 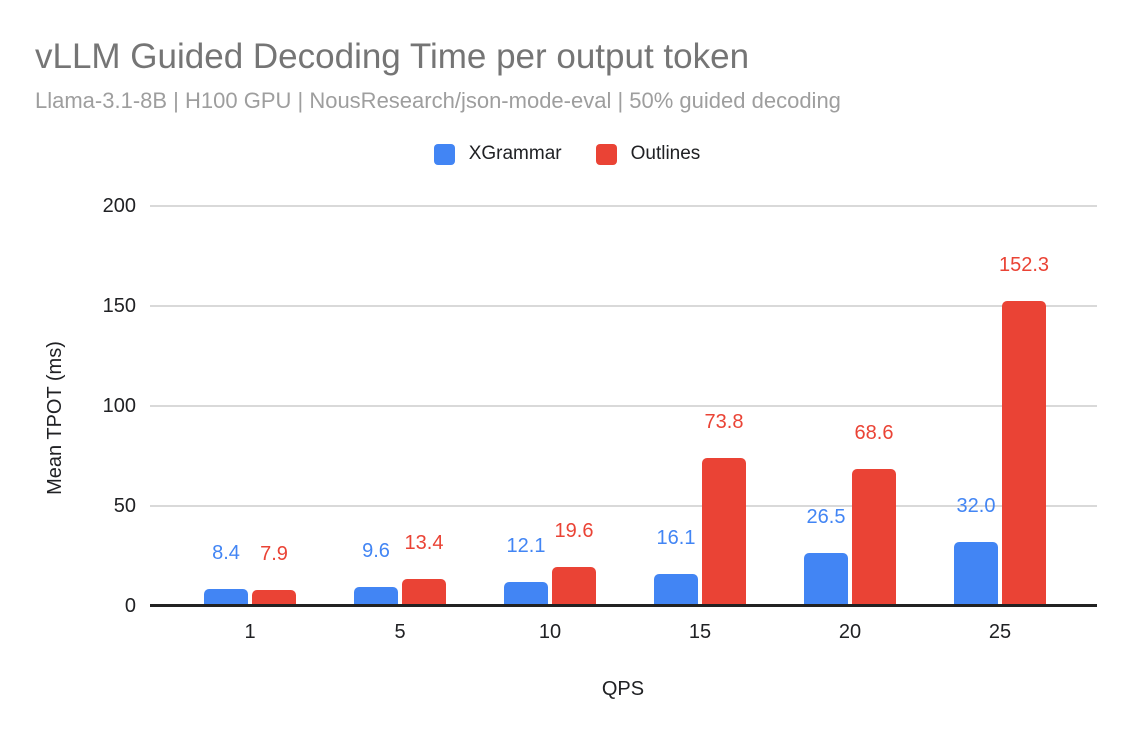 What do you see at coordinates (376, 550) in the screenshot?
I see `bar-value-label: 9.6` at bounding box center [376, 550].